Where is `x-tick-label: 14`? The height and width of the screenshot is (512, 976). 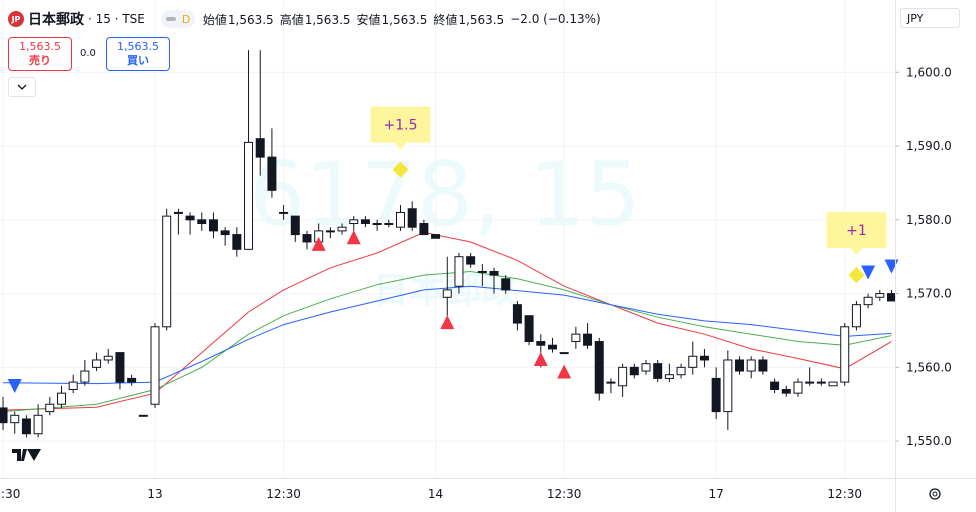 x-tick-label: 14 is located at coordinates (435, 494).